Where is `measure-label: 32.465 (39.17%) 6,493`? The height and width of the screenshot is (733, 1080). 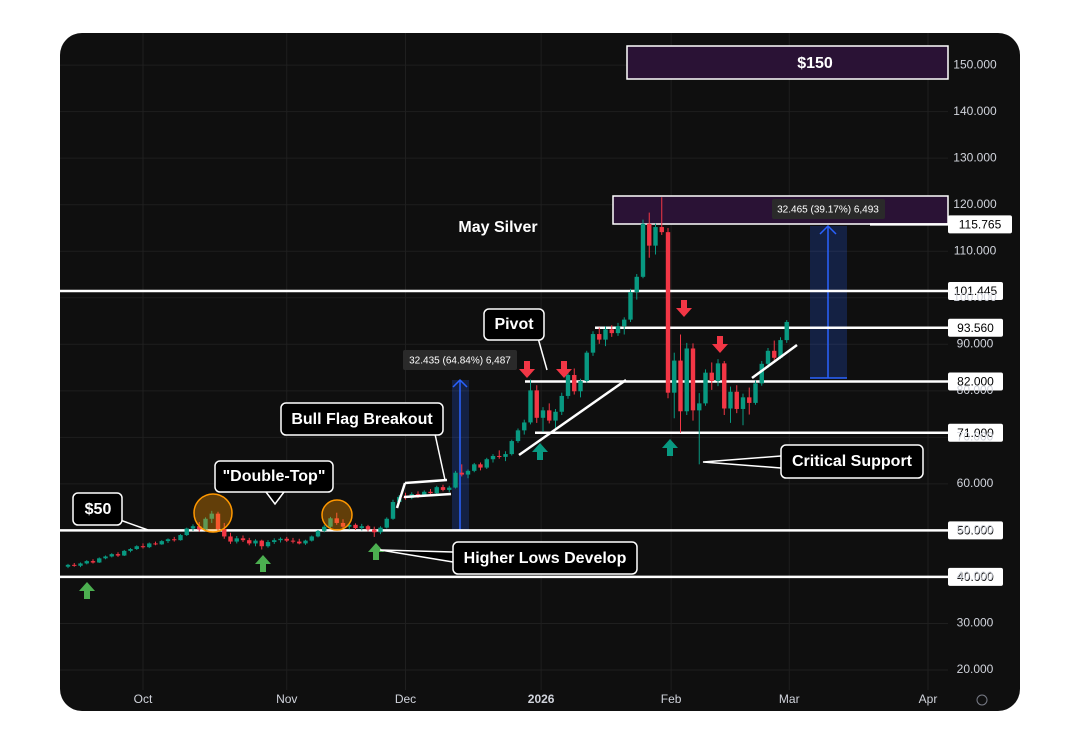
measure-label: 32.465 (39.17%) 6,493 is located at coordinates (828, 210).